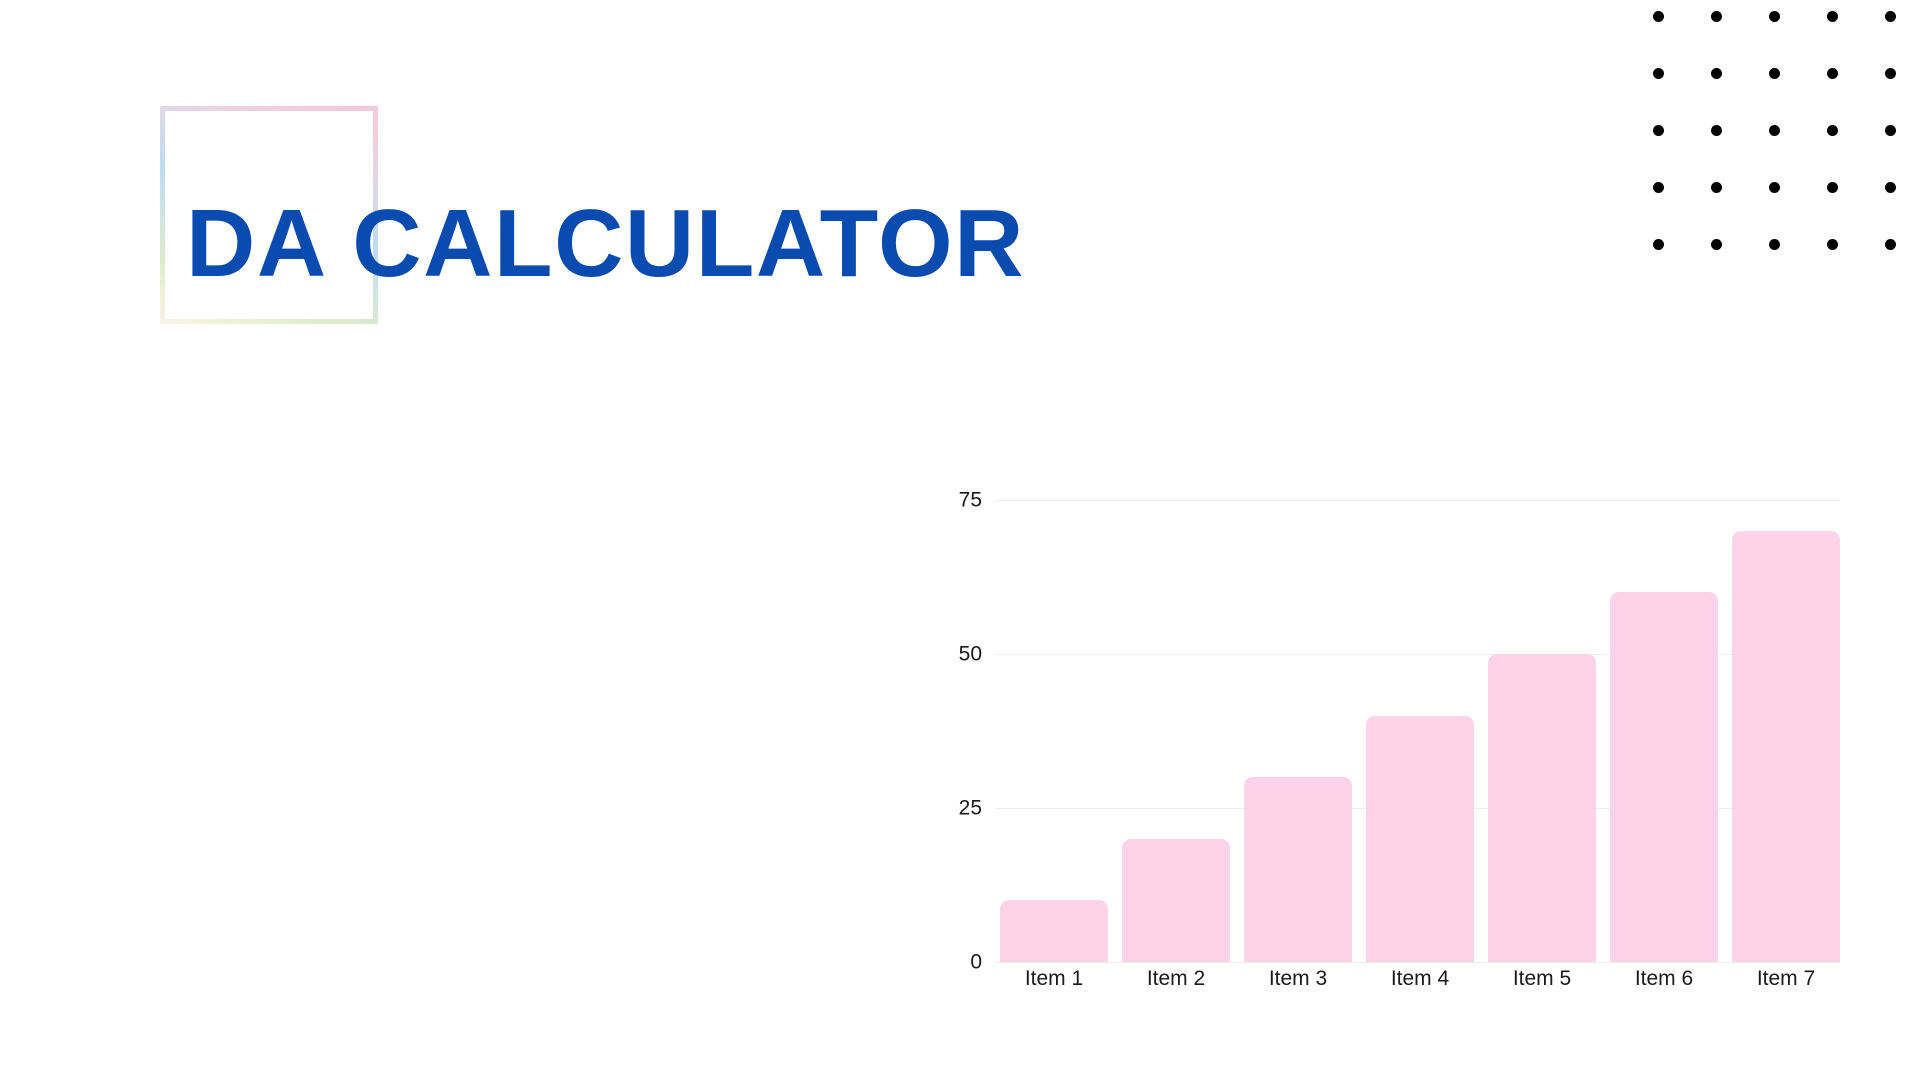 The width and height of the screenshot is (1920, 1080). Describe the element at coordinates (976, 962) in the screenshot. I see `y-axis-tick-label: 0` at that location.